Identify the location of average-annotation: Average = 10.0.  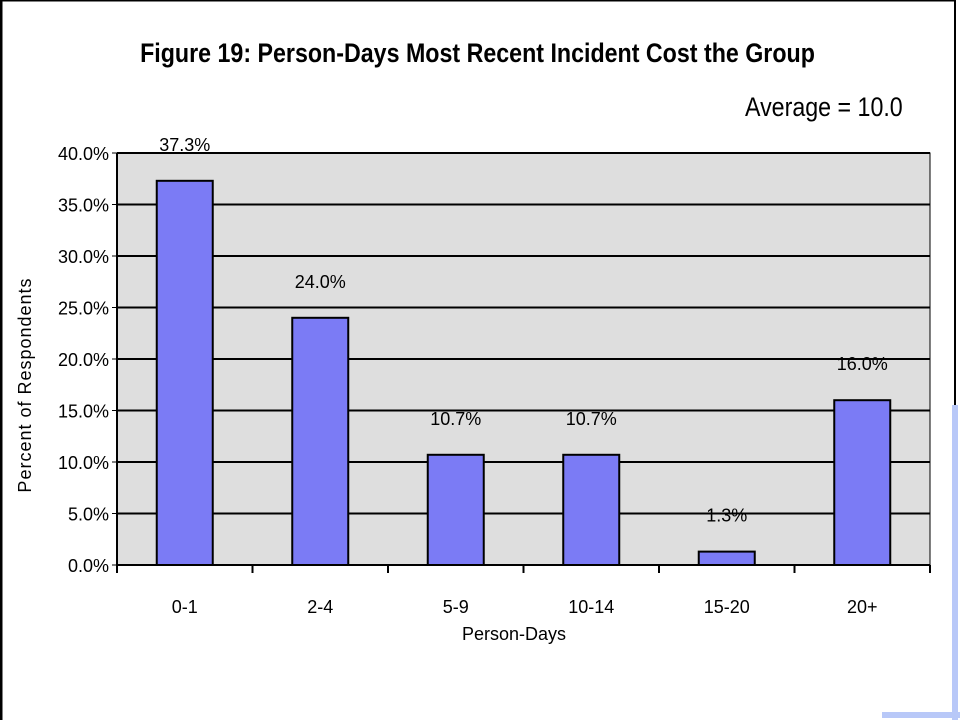
(824, 107).